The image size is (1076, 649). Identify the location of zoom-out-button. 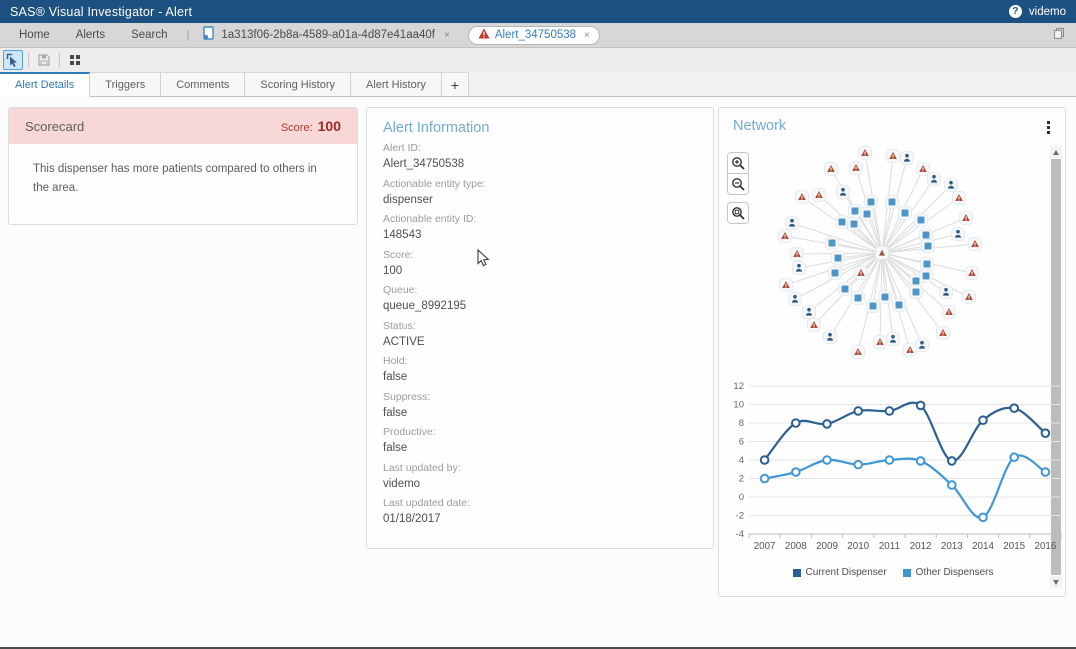
(738, 184).